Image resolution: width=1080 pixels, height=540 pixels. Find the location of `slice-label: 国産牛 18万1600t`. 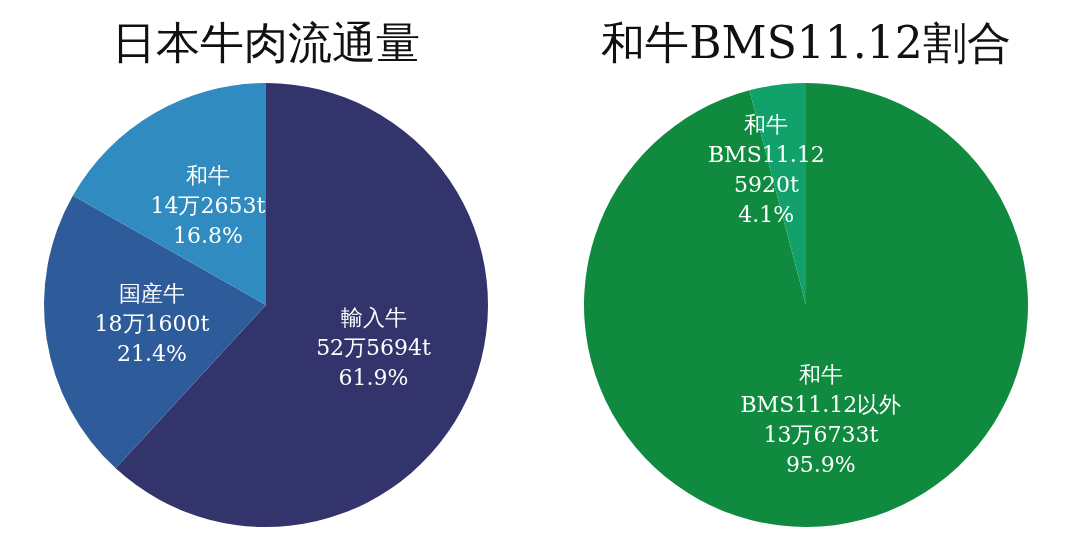

slice-label: 国産牛 18万1600t is located at coordinates (152, 308).